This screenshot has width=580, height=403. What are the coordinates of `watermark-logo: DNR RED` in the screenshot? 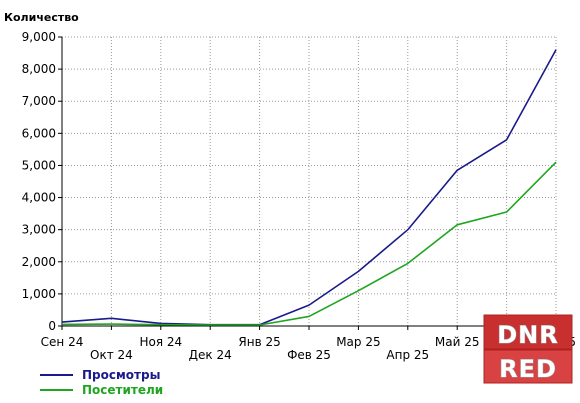 It's located at (528, 349).